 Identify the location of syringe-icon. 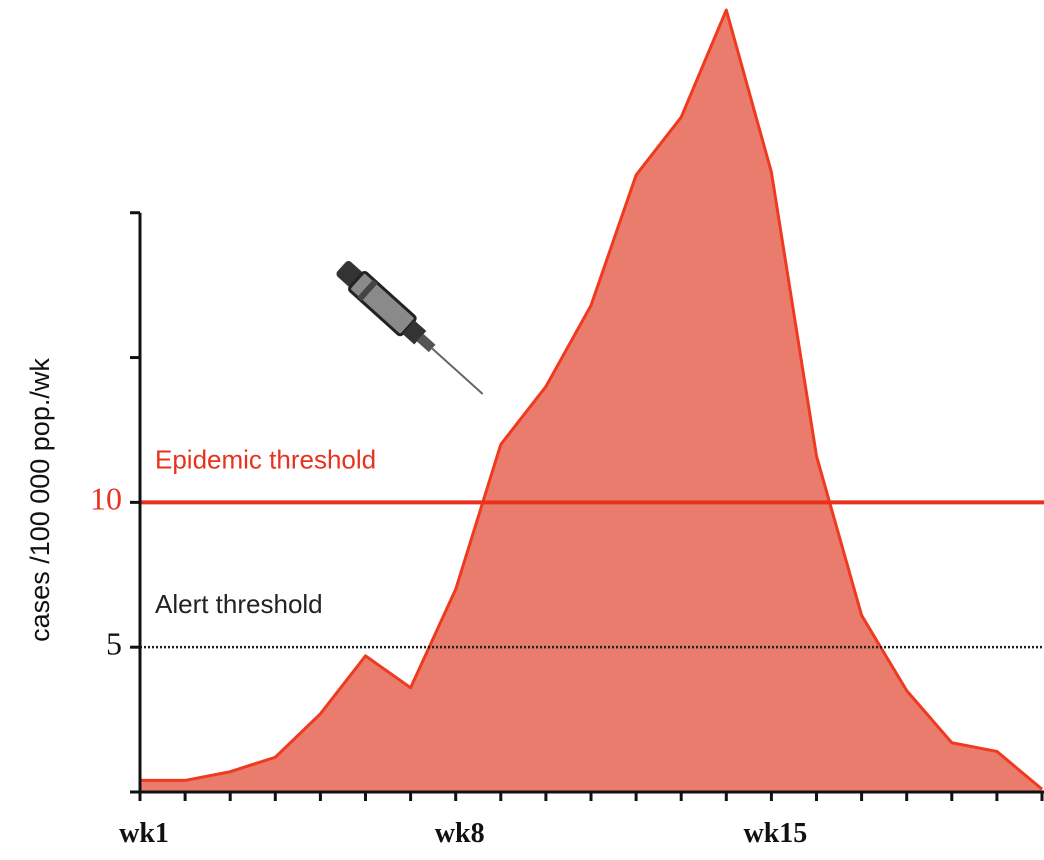
(410, 328).